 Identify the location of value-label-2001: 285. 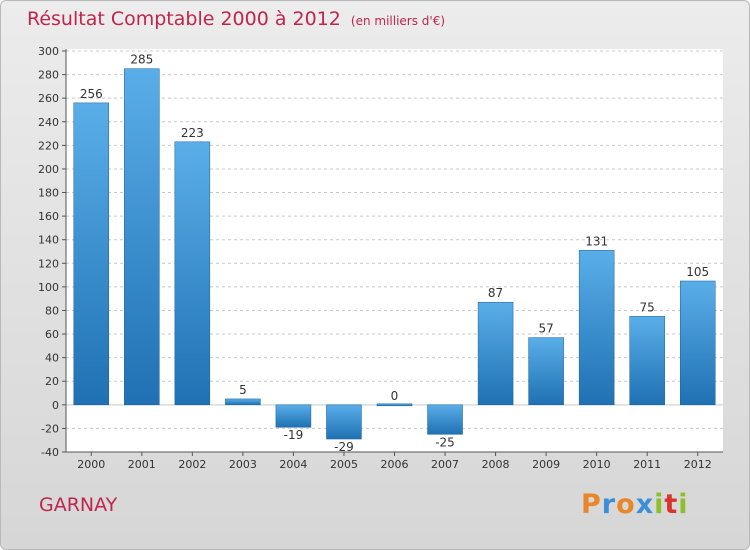
(141, 60).